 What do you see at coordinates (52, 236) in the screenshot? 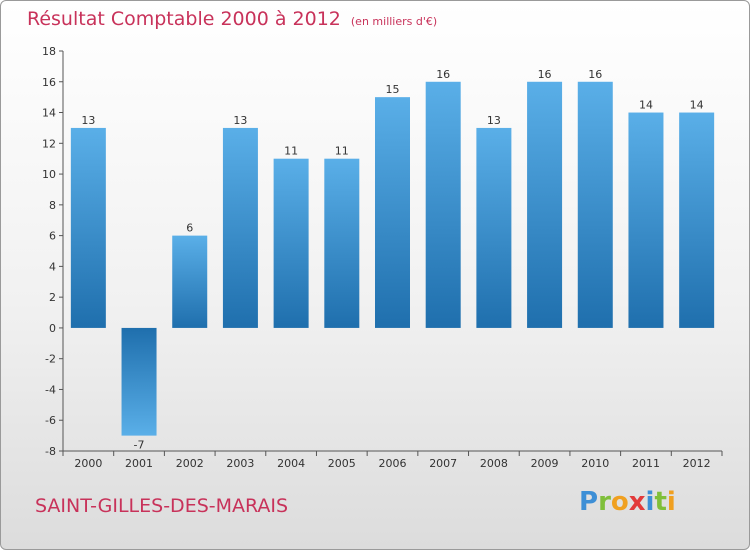
I see `y-tick-label: 6` at bounding box center [52, 236].